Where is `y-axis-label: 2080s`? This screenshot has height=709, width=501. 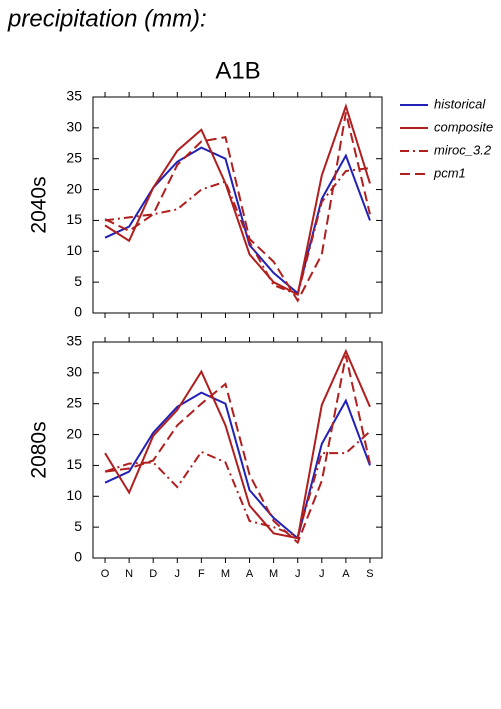
y-axis-label: 2080s is located at coordinates (39, 449).